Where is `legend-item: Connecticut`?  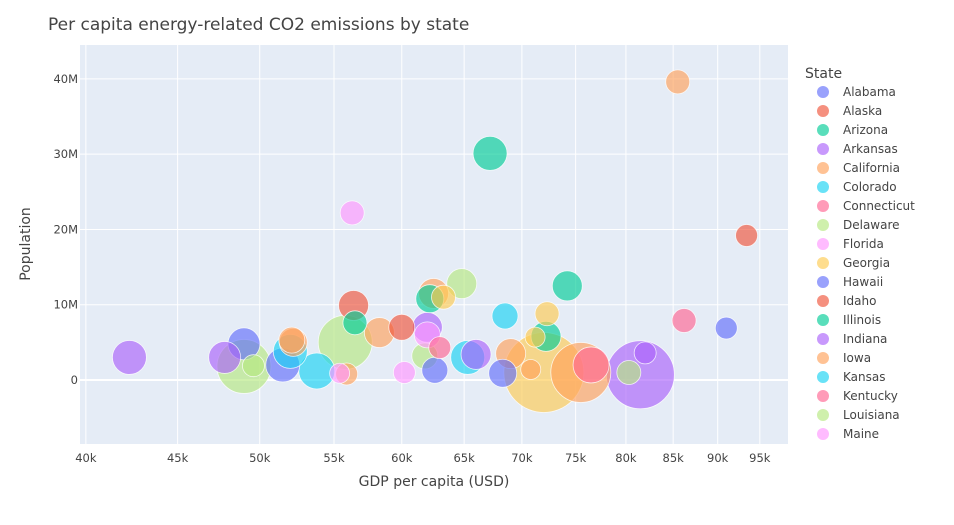 legend-item: Connecticut is located at coordinates (866, 206).